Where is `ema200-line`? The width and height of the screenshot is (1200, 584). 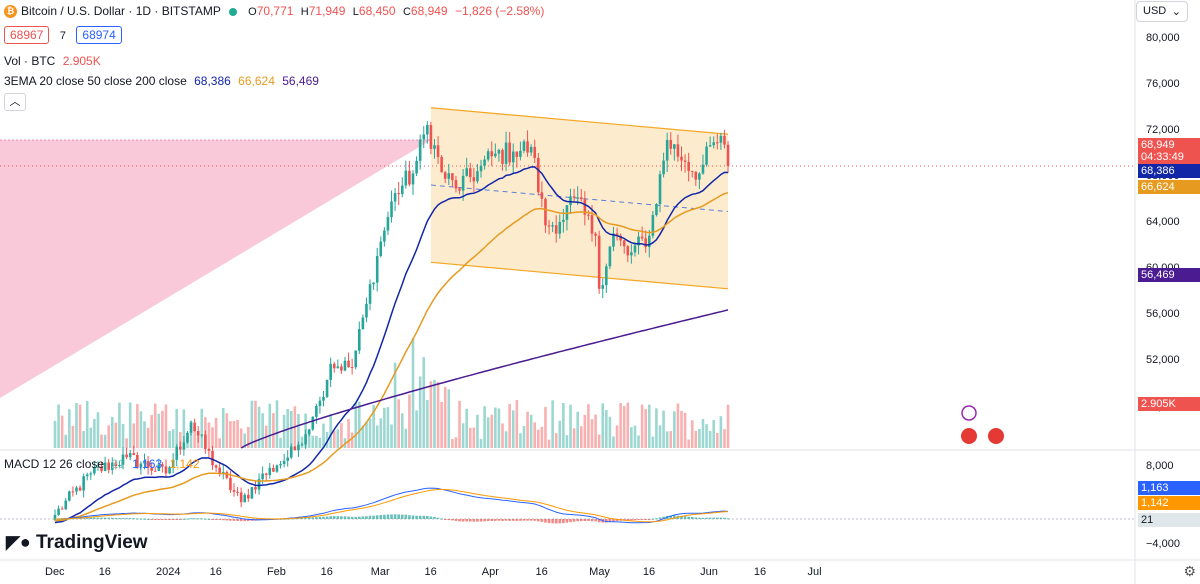
ema200-line is located at coordinates (484, 379).